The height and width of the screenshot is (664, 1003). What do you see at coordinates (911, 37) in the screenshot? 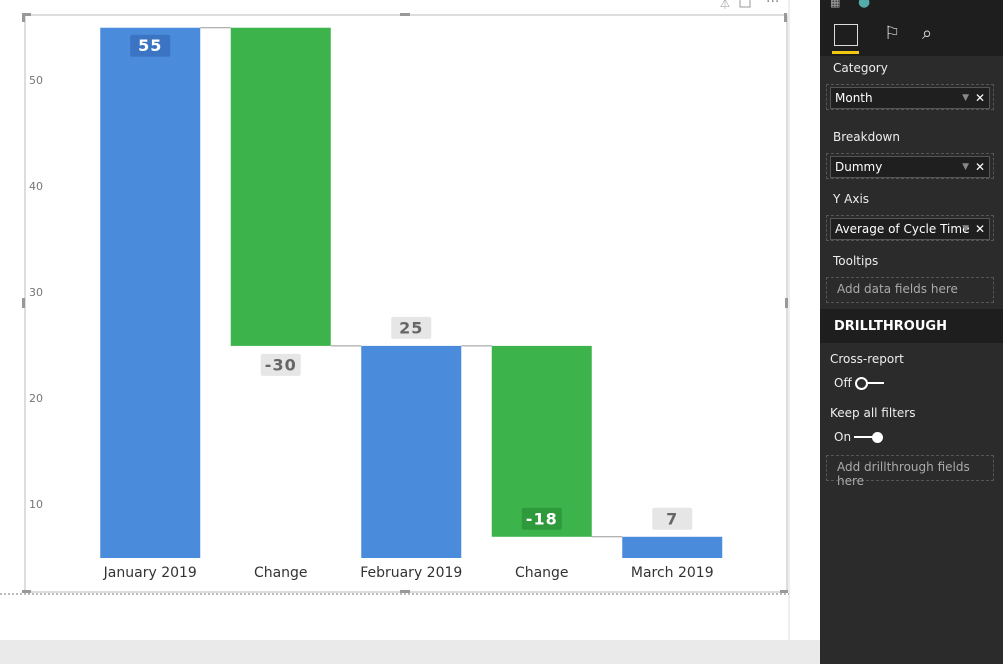
I see `pane-tabs: ⚐ ⌕` at bounding box center [911, 37].